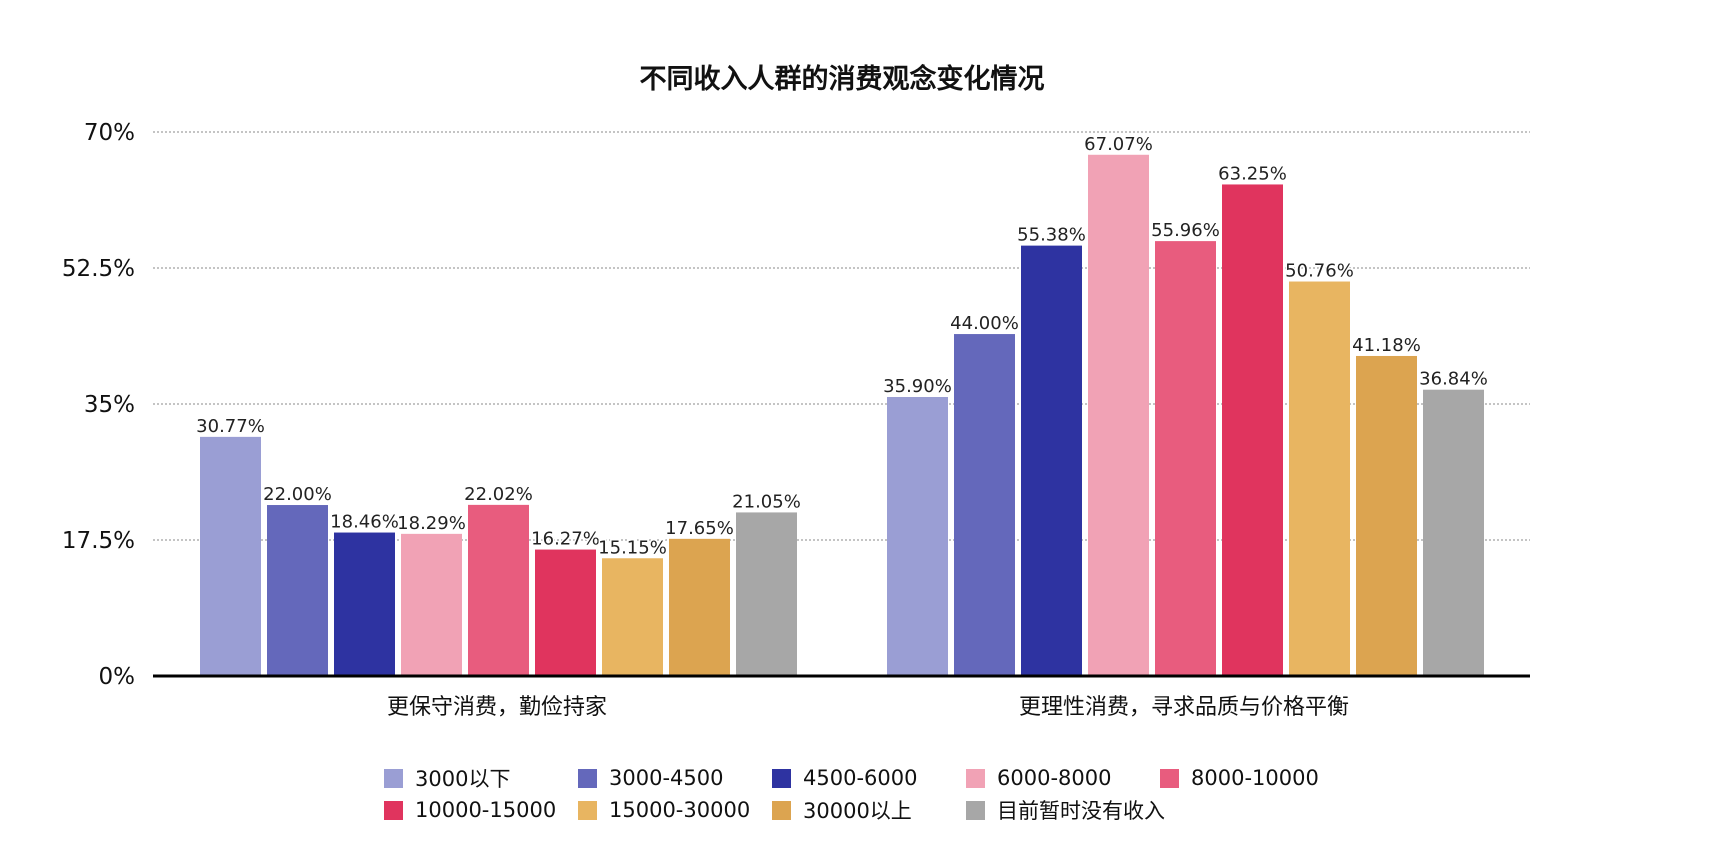  What do you see at coordinates (98, 269) in the screenshot?
I see `y-tick-label: 52.5%` at bounding box center [98, 269].